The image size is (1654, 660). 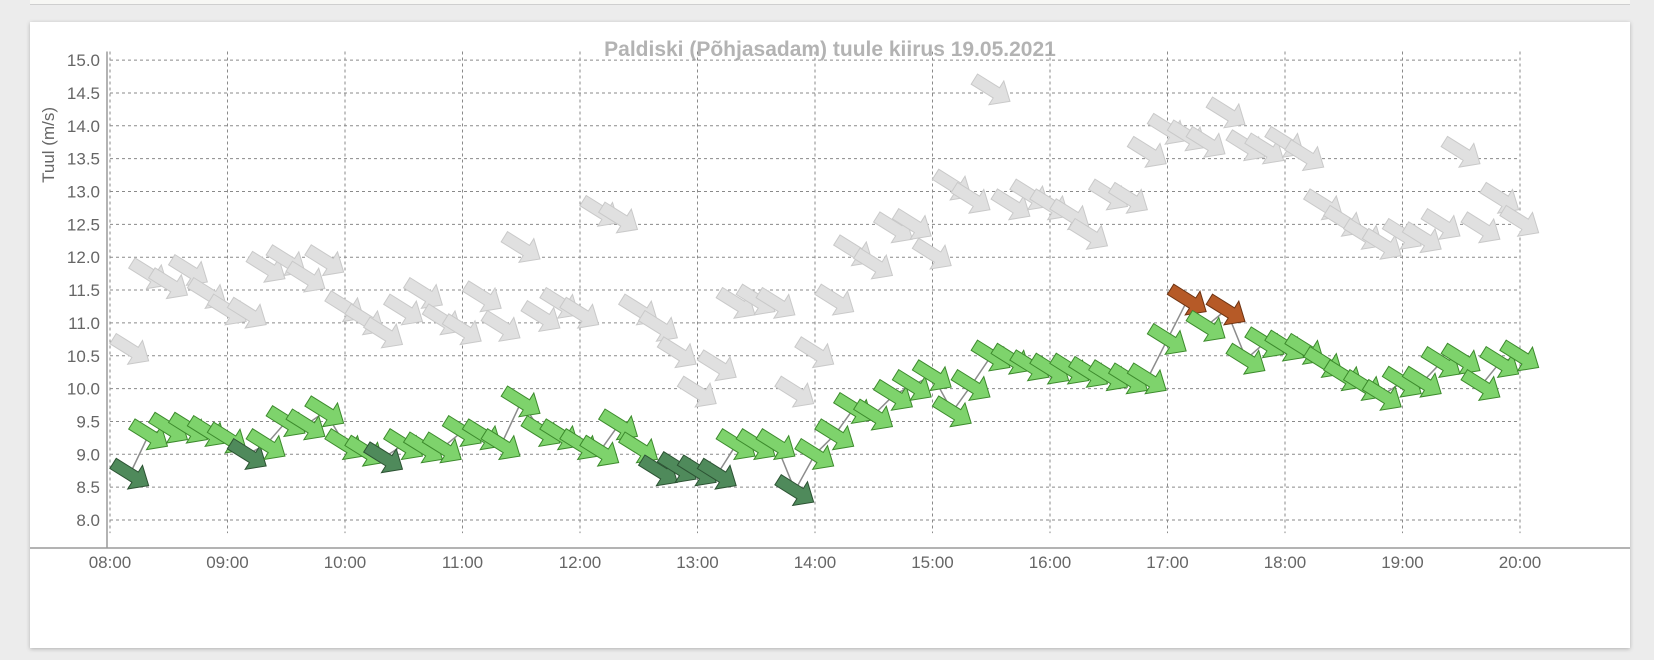 I want to click on y-axis-label: Tuul (m/s), so click(x=48, y=145).